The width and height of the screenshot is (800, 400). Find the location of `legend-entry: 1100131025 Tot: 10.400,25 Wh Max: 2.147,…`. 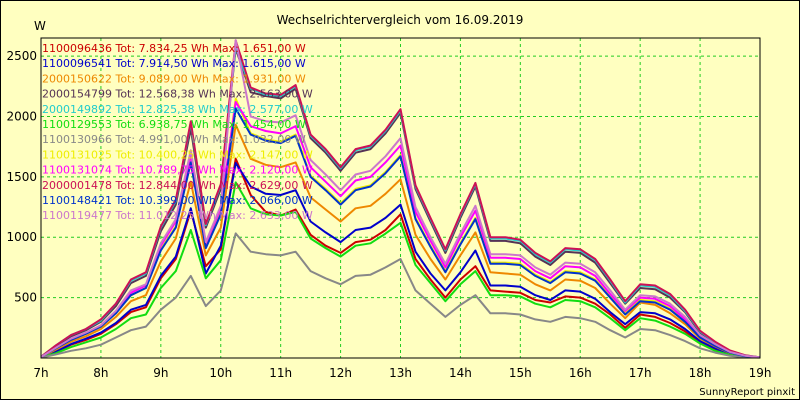

legend-entry: 1100131025 Tot: 10.400,25 Wh Max: 2.147,… is located at coordinates (177, 154).